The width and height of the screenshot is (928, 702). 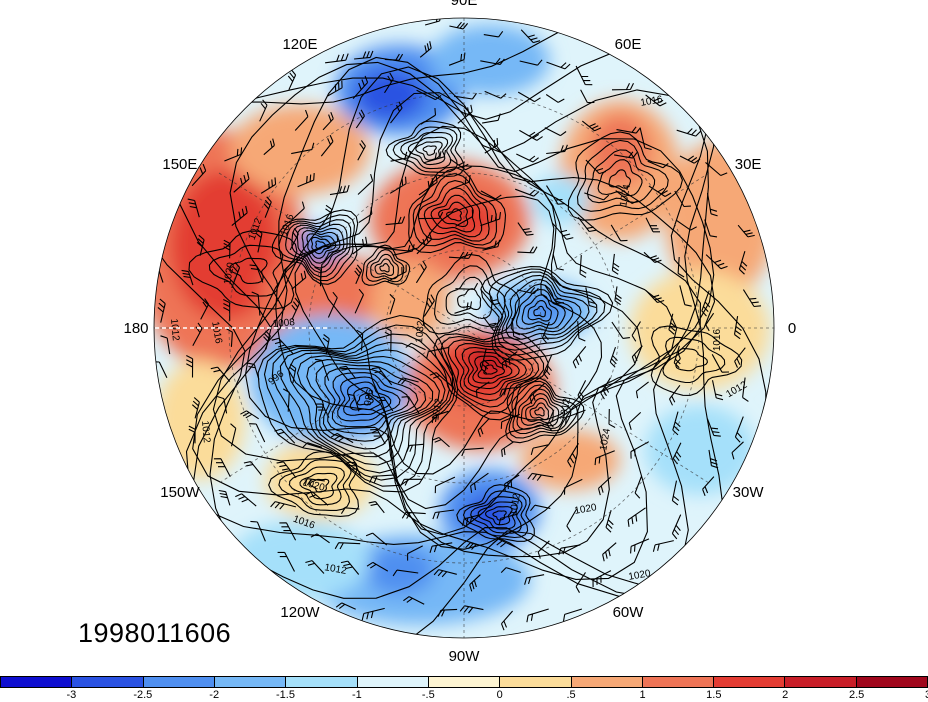 What do you see at coordinates (299, 44) in the screenshot?
I see `longitude-label: 120E` at bounding box center [299, 44].